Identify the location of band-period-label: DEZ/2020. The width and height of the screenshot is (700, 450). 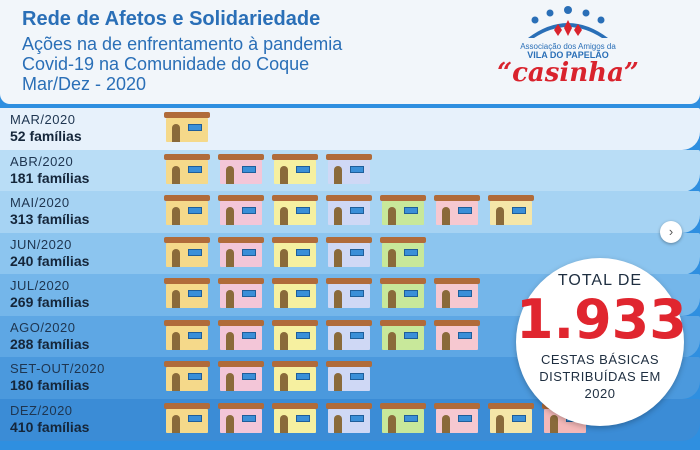
(41, 410).